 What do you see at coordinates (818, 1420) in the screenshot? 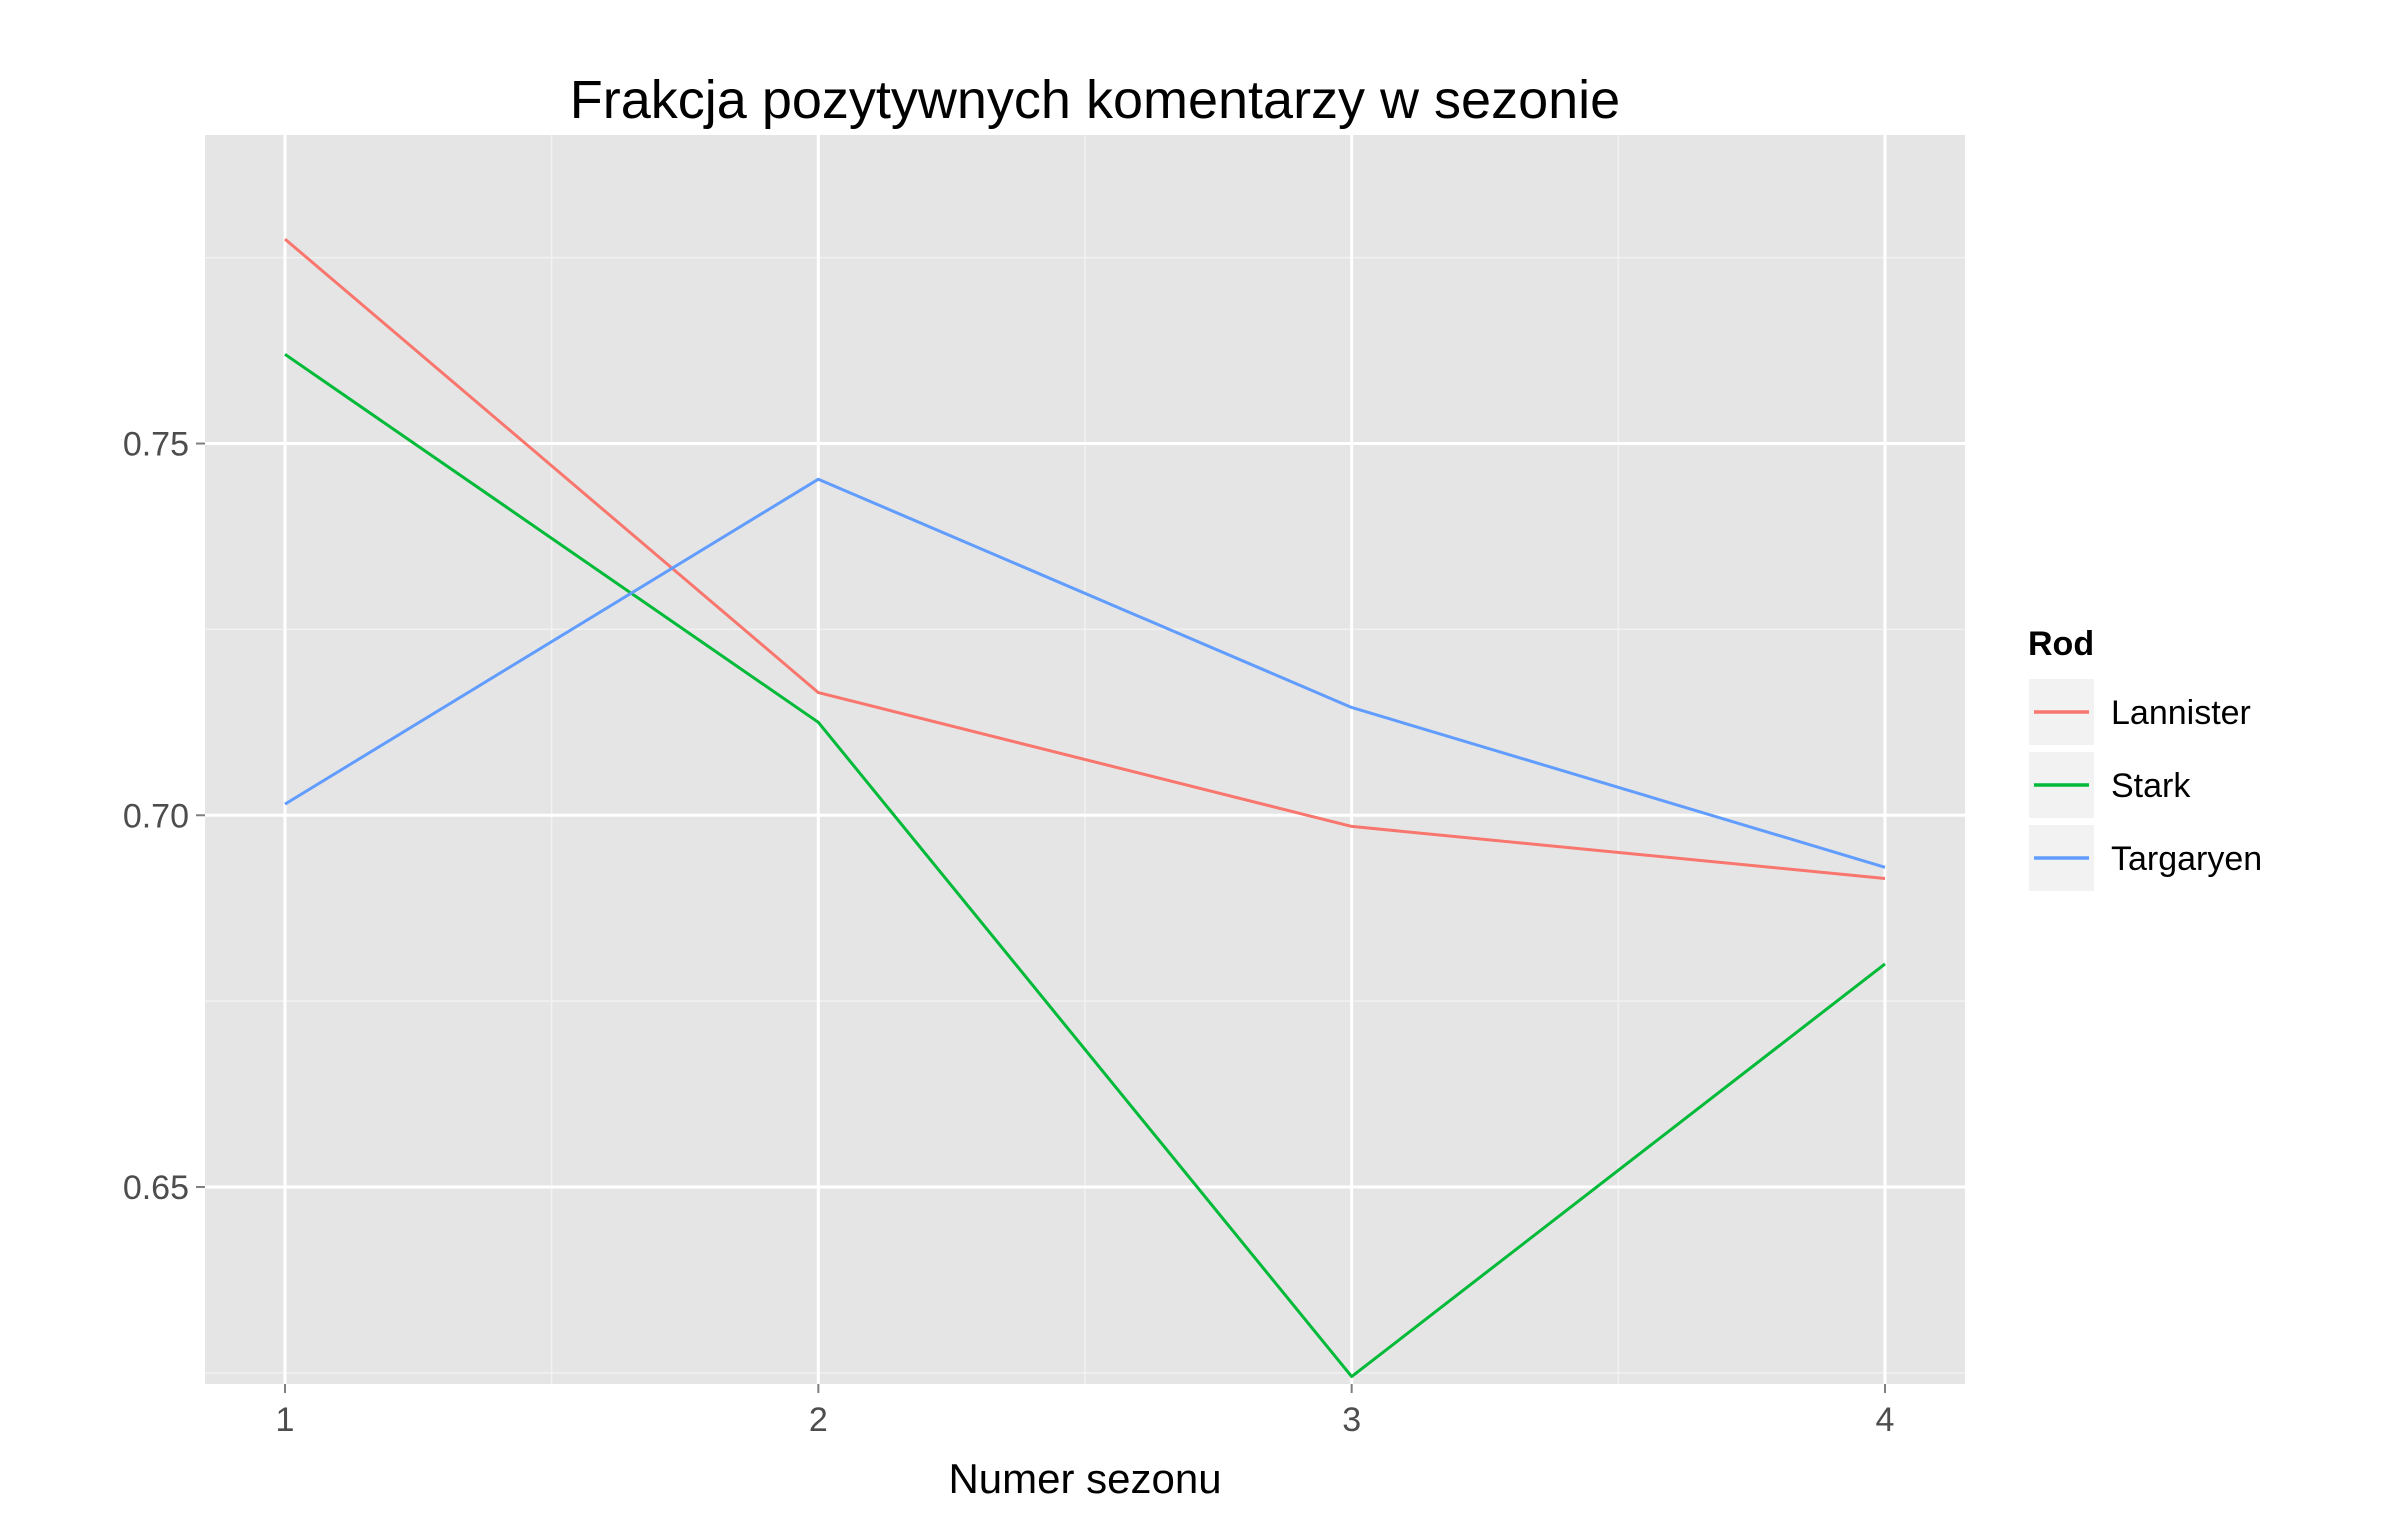
I see `x-tick-label: 2` at bounding box center [818, 1420].